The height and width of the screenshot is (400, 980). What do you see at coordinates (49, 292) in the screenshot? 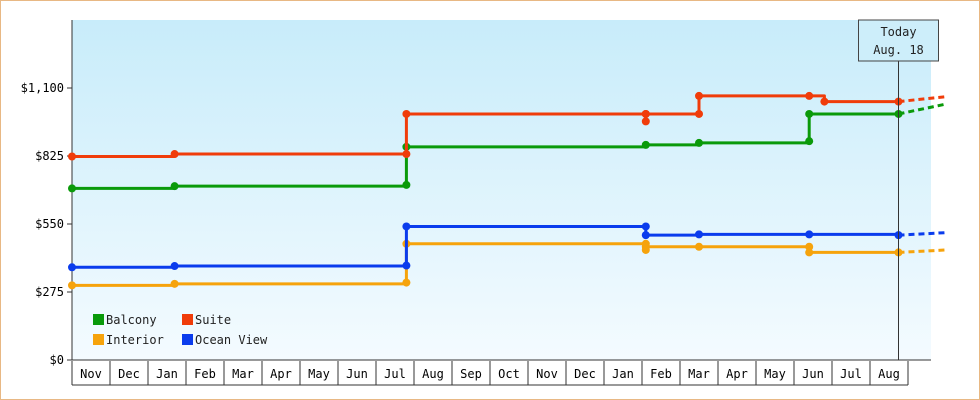
I see `y-tick-label: $275` at bounding box center [49, 292].